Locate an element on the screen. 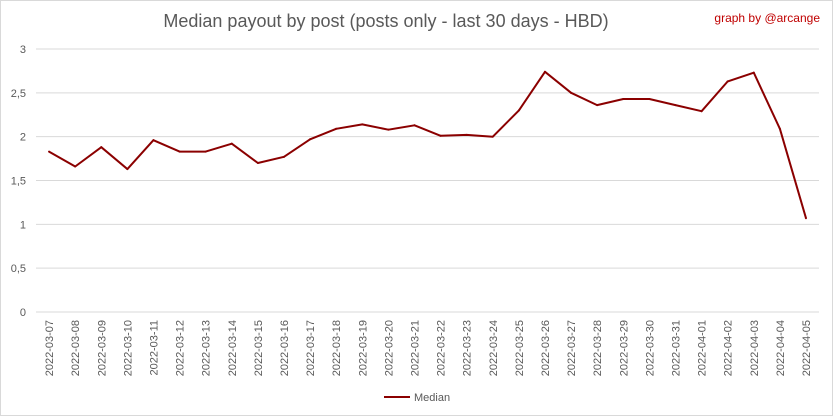  credit-label: graph by @arcange is located at coordinates (767, 18).